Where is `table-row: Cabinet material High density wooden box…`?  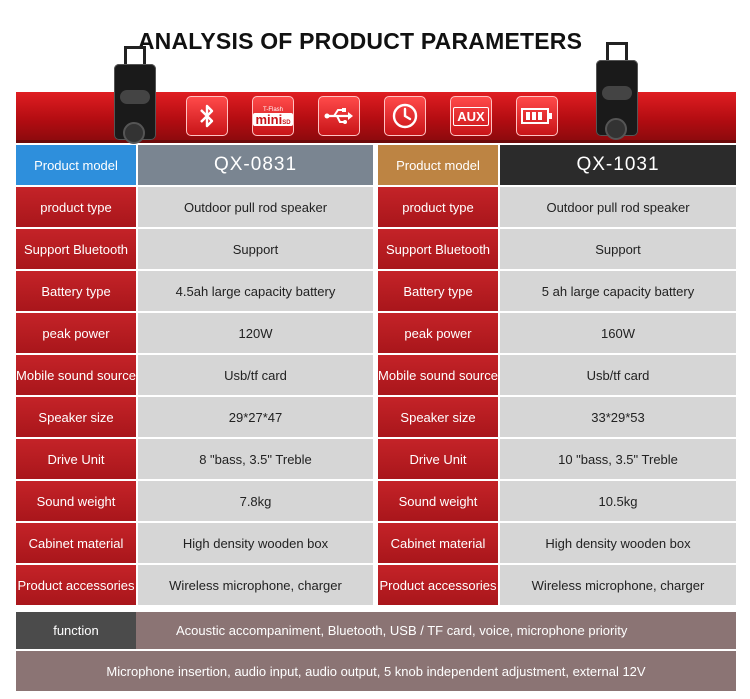
table-row: Cabinet material High density wooden box… is located at coordinates (376, 543).